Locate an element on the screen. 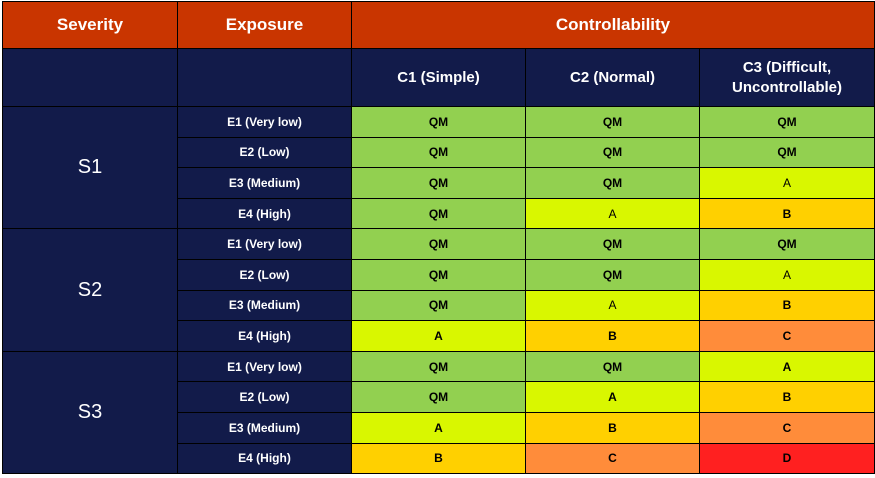 The image size is (875, 478). severity-header: Severity is located at coordinates (90, 25).